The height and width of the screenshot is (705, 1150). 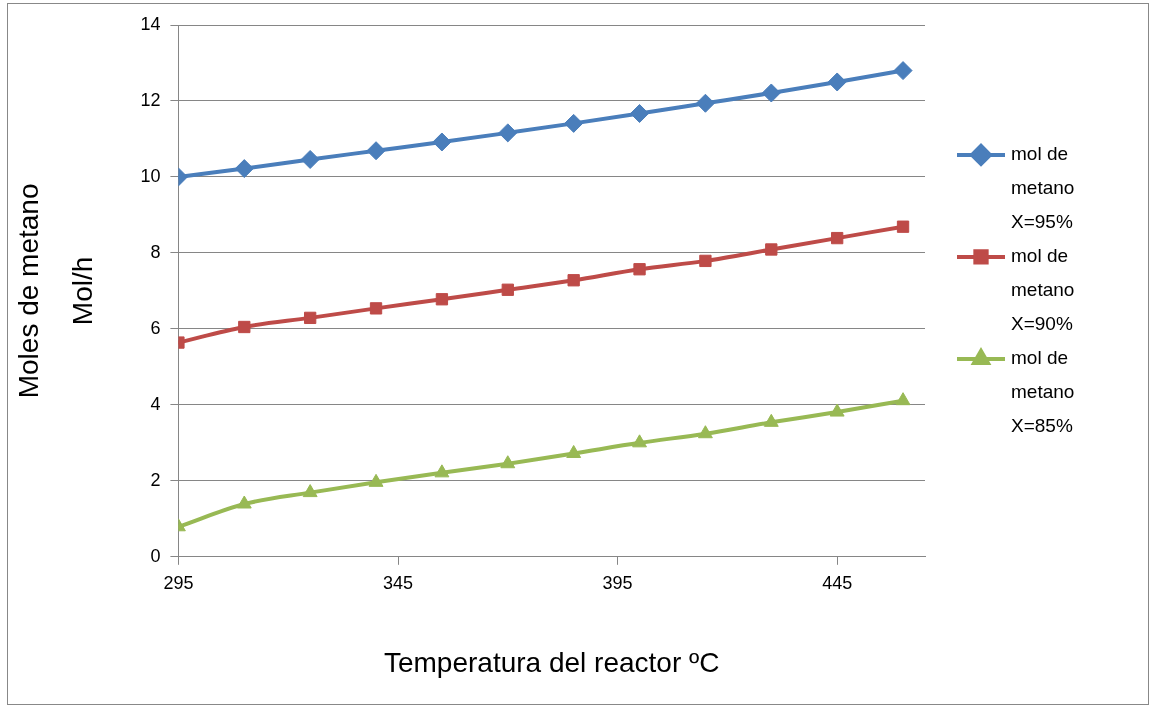 What do you see at coordinates (155, 327) in the screenshot?
I see `y-tick-label: 6` at bounding box center [155, 327].